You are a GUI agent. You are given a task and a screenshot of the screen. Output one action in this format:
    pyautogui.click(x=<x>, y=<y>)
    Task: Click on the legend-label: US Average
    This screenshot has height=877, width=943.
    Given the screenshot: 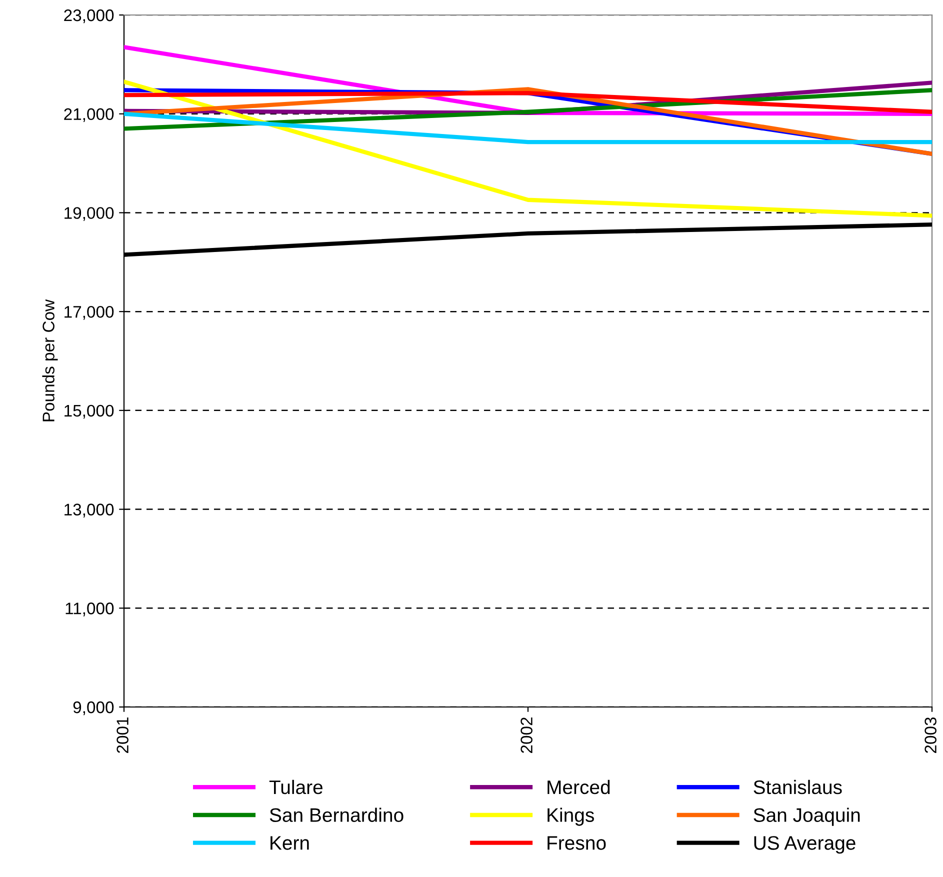 What is the action you would take?
    pyautogui.click(x=805, y=845)
    